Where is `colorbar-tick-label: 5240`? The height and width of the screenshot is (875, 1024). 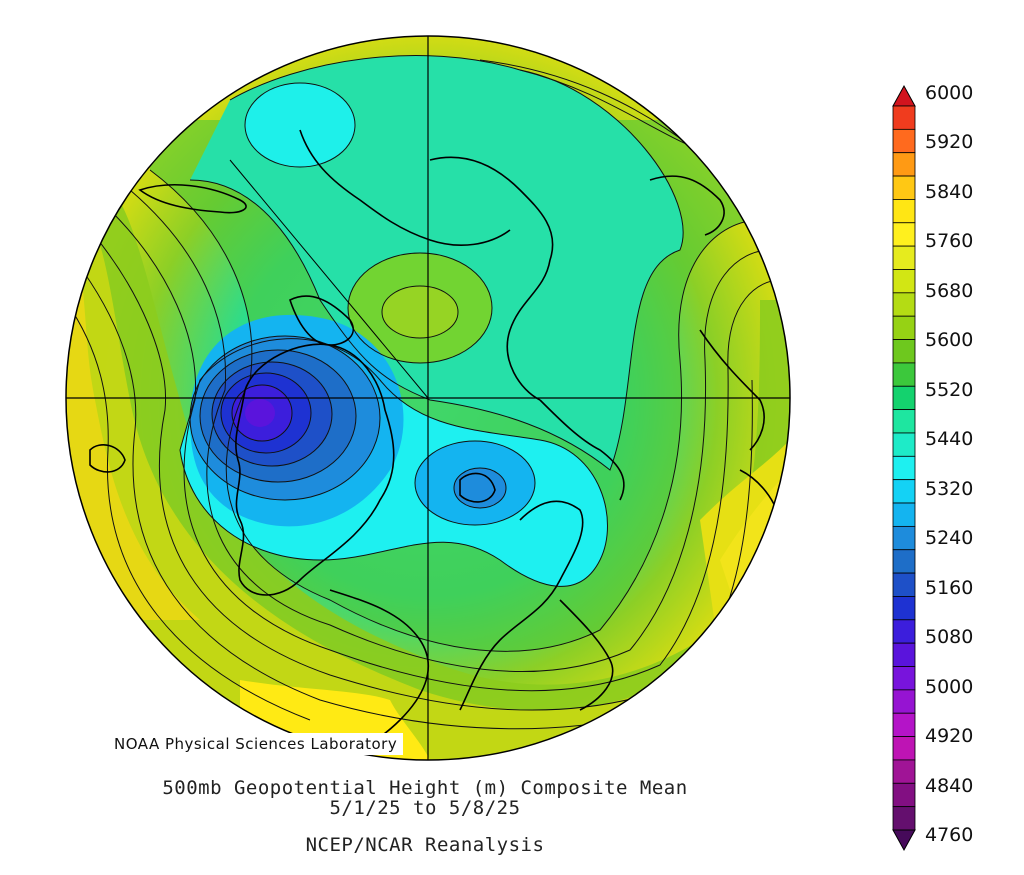 colorbar-tick-label: 5240 is located at coordinates (949, 538).